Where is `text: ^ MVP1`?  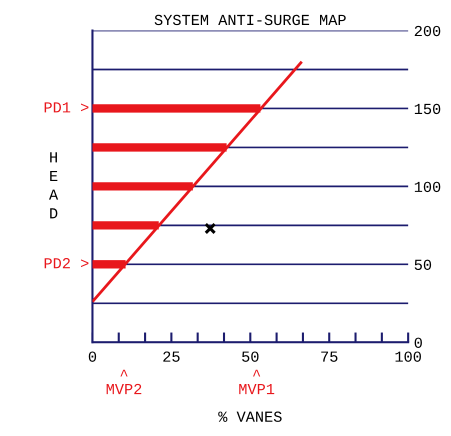
text: ^ MVP1 is located at coordinates (256, 382).